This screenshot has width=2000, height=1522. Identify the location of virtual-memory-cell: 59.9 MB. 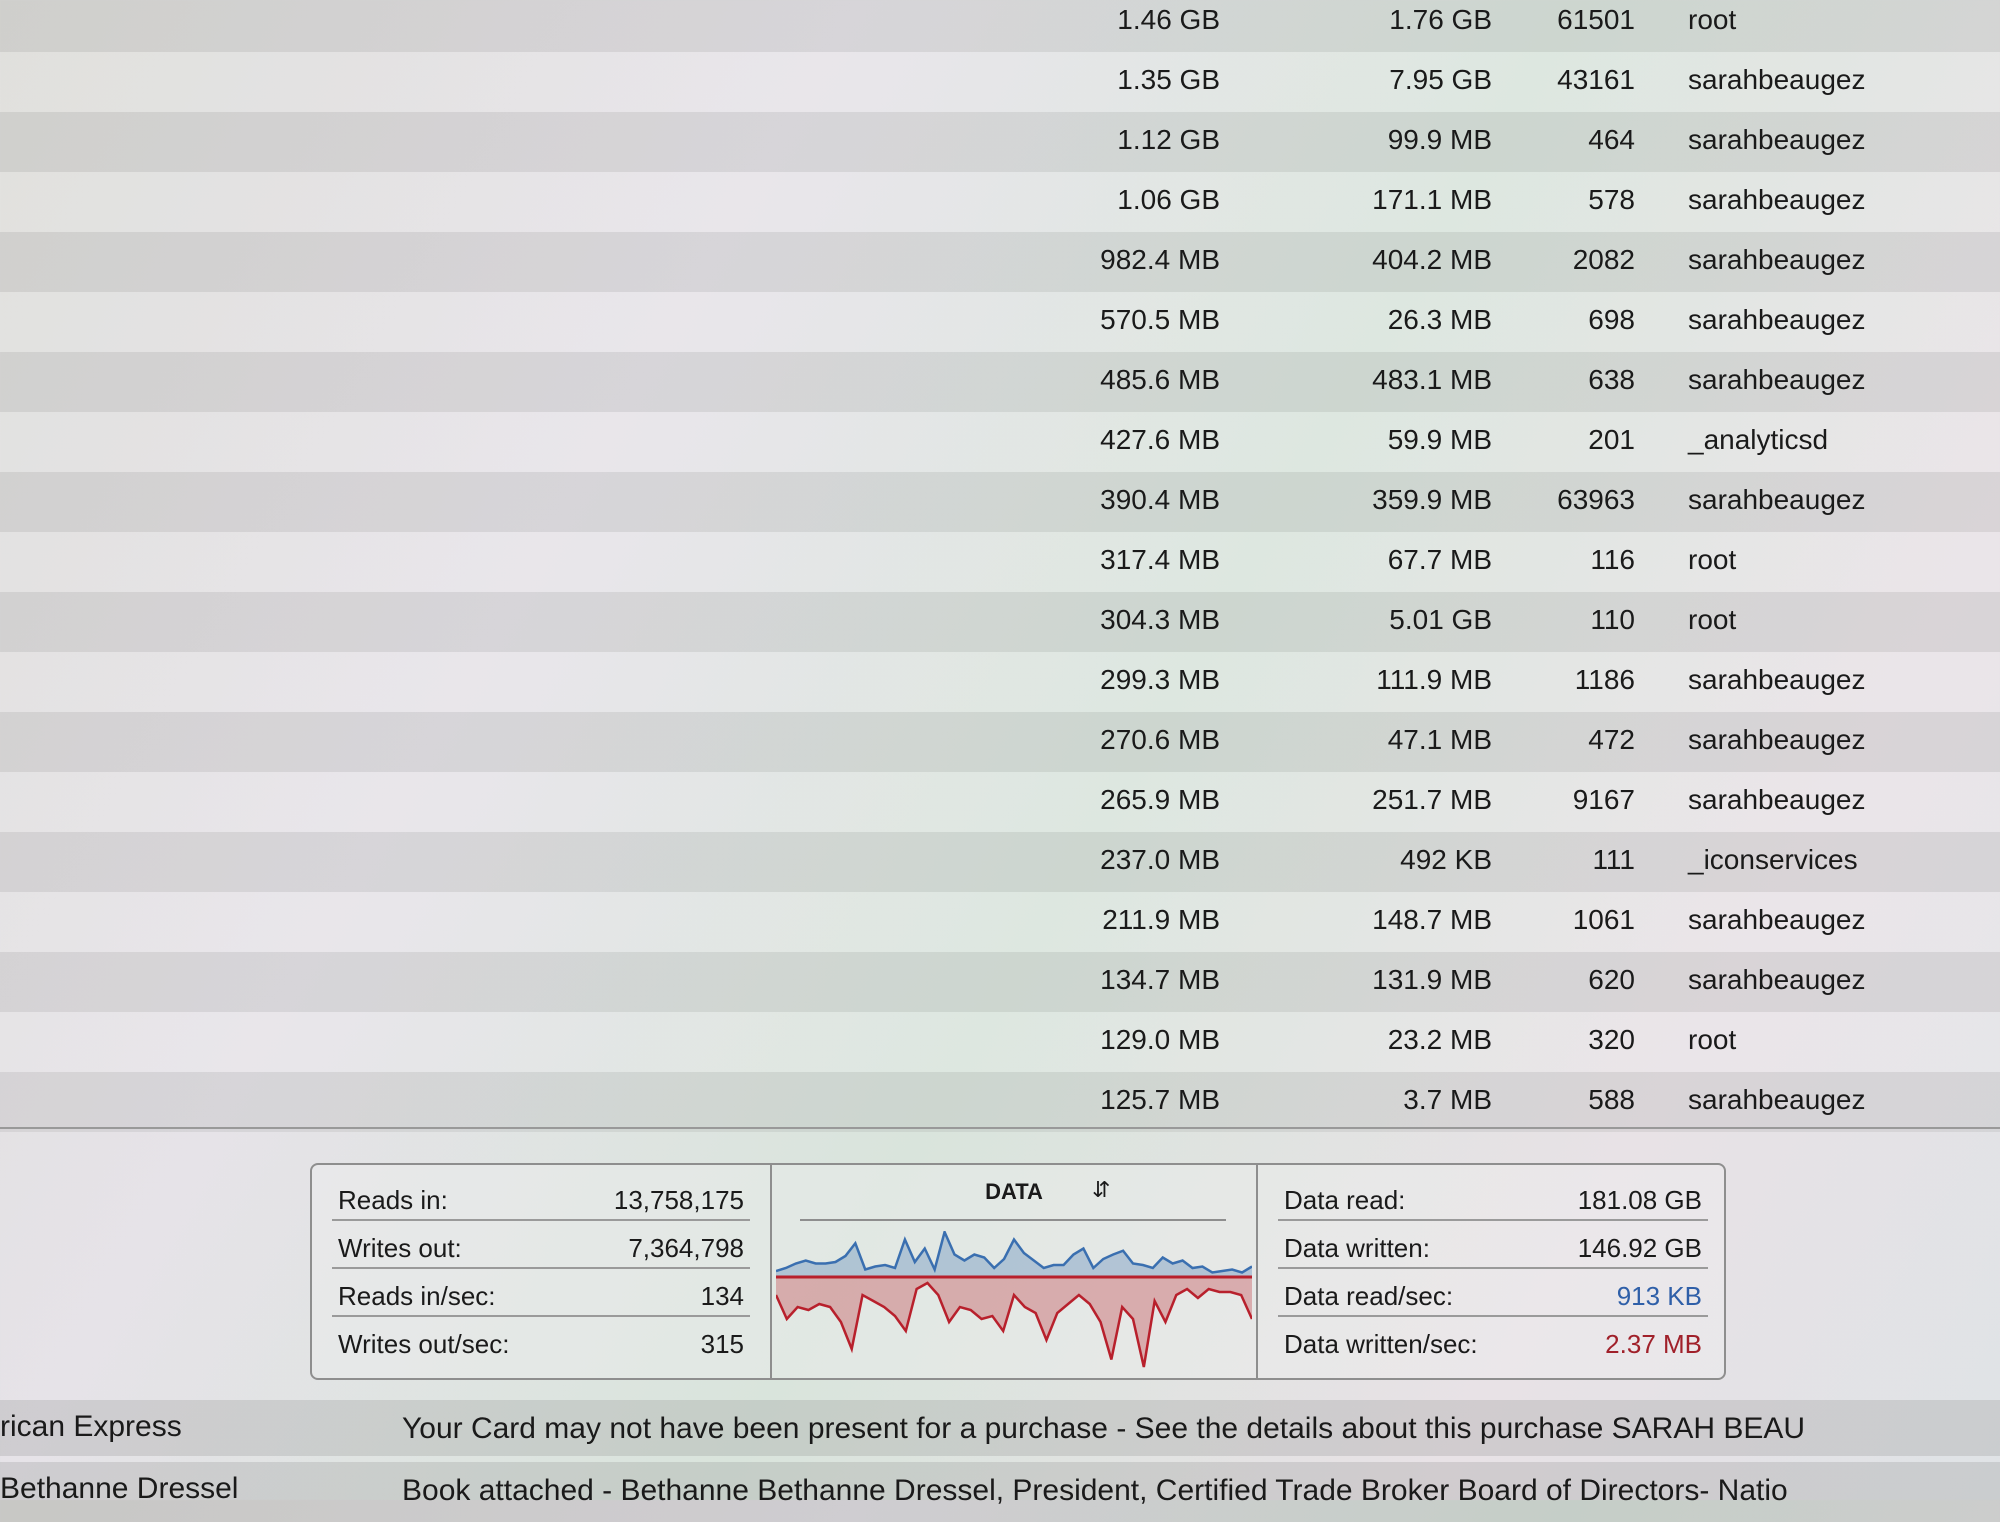
(1439, 439).